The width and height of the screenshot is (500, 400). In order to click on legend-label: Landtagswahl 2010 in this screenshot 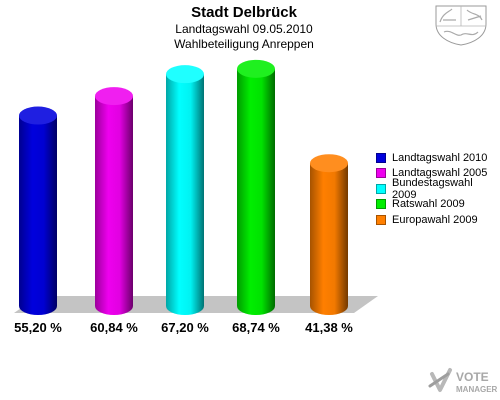, I will do `click(440, 157)`.